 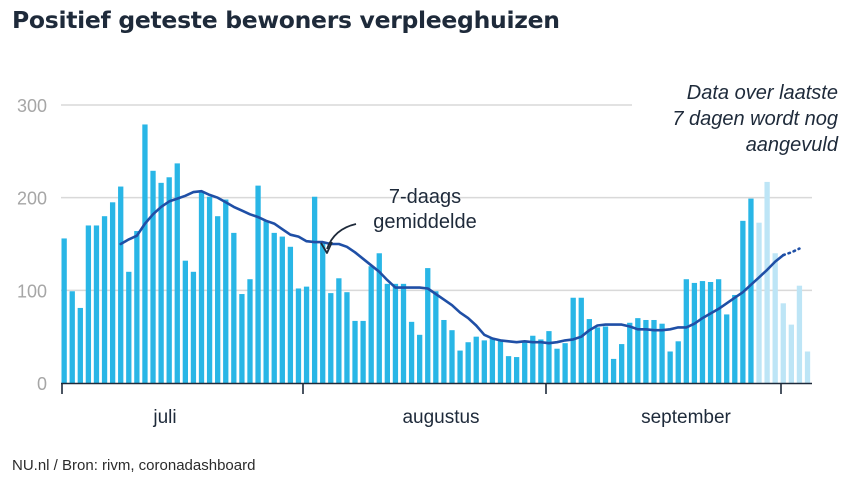 What do you see at coordinates (32, 199) in the screenshot?
I see `y-tick-label: 200` at bounding box center [32, 199].